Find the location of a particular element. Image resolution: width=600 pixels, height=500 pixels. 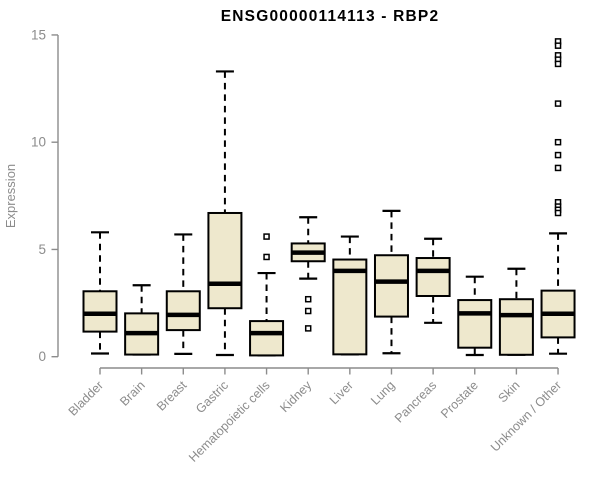

chart-title: ENSG00000114113 - RBP2 is located at coordinates (330, 16).